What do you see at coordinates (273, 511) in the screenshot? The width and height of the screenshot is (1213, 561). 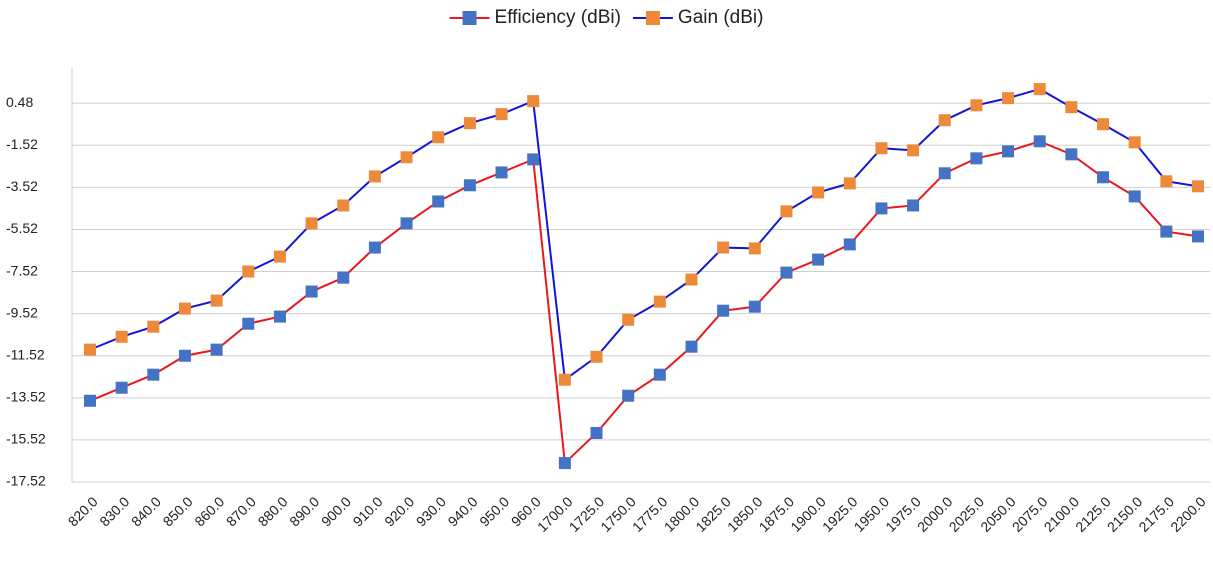 I see `x-tick-label: 880.0` at bounding box center [273, 511].